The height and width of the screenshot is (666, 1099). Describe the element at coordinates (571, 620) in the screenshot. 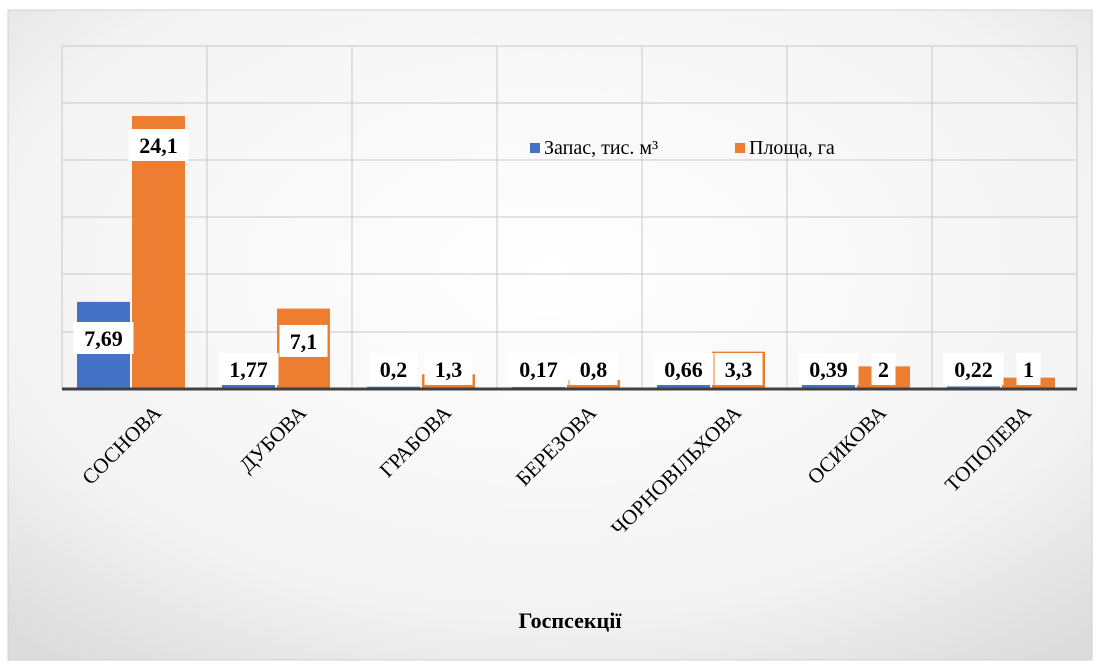

I see `x-axis-title: Госпсекції` at that location.